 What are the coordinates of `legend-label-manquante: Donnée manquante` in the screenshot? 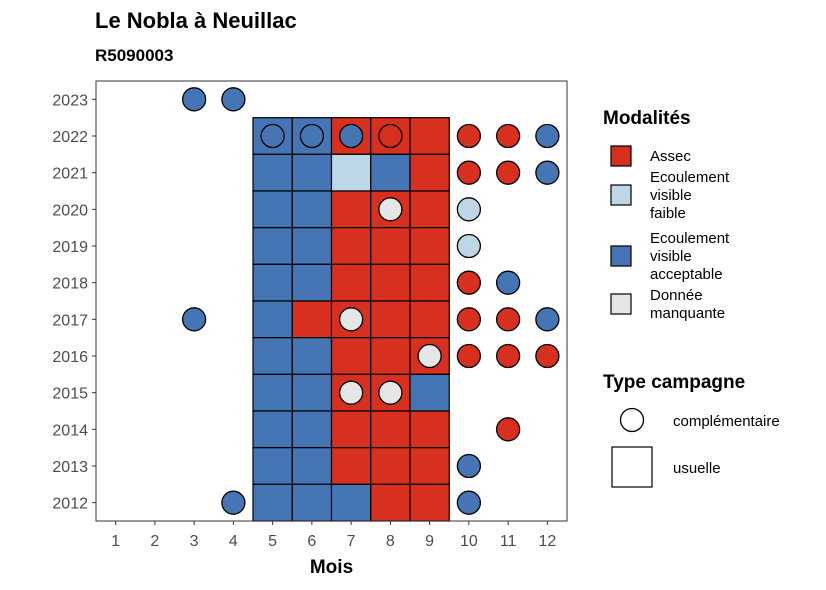 It's located at (687, 304).